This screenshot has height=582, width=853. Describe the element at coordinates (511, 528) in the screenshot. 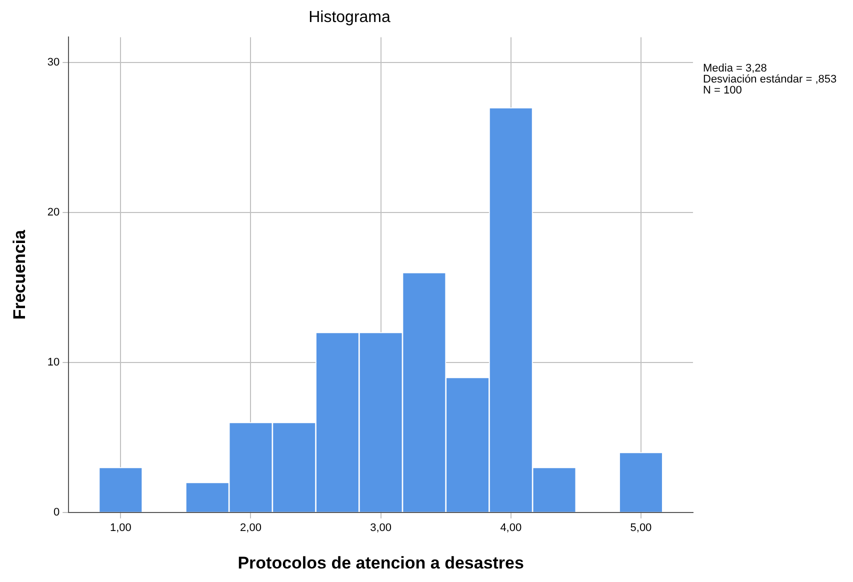

I see `x-tick-label: 4,00` at that location.